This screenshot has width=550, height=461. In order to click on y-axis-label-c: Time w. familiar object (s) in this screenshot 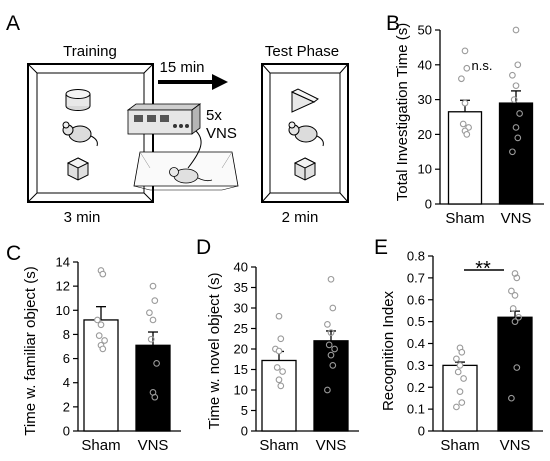, I will do `click(30, 350)`.